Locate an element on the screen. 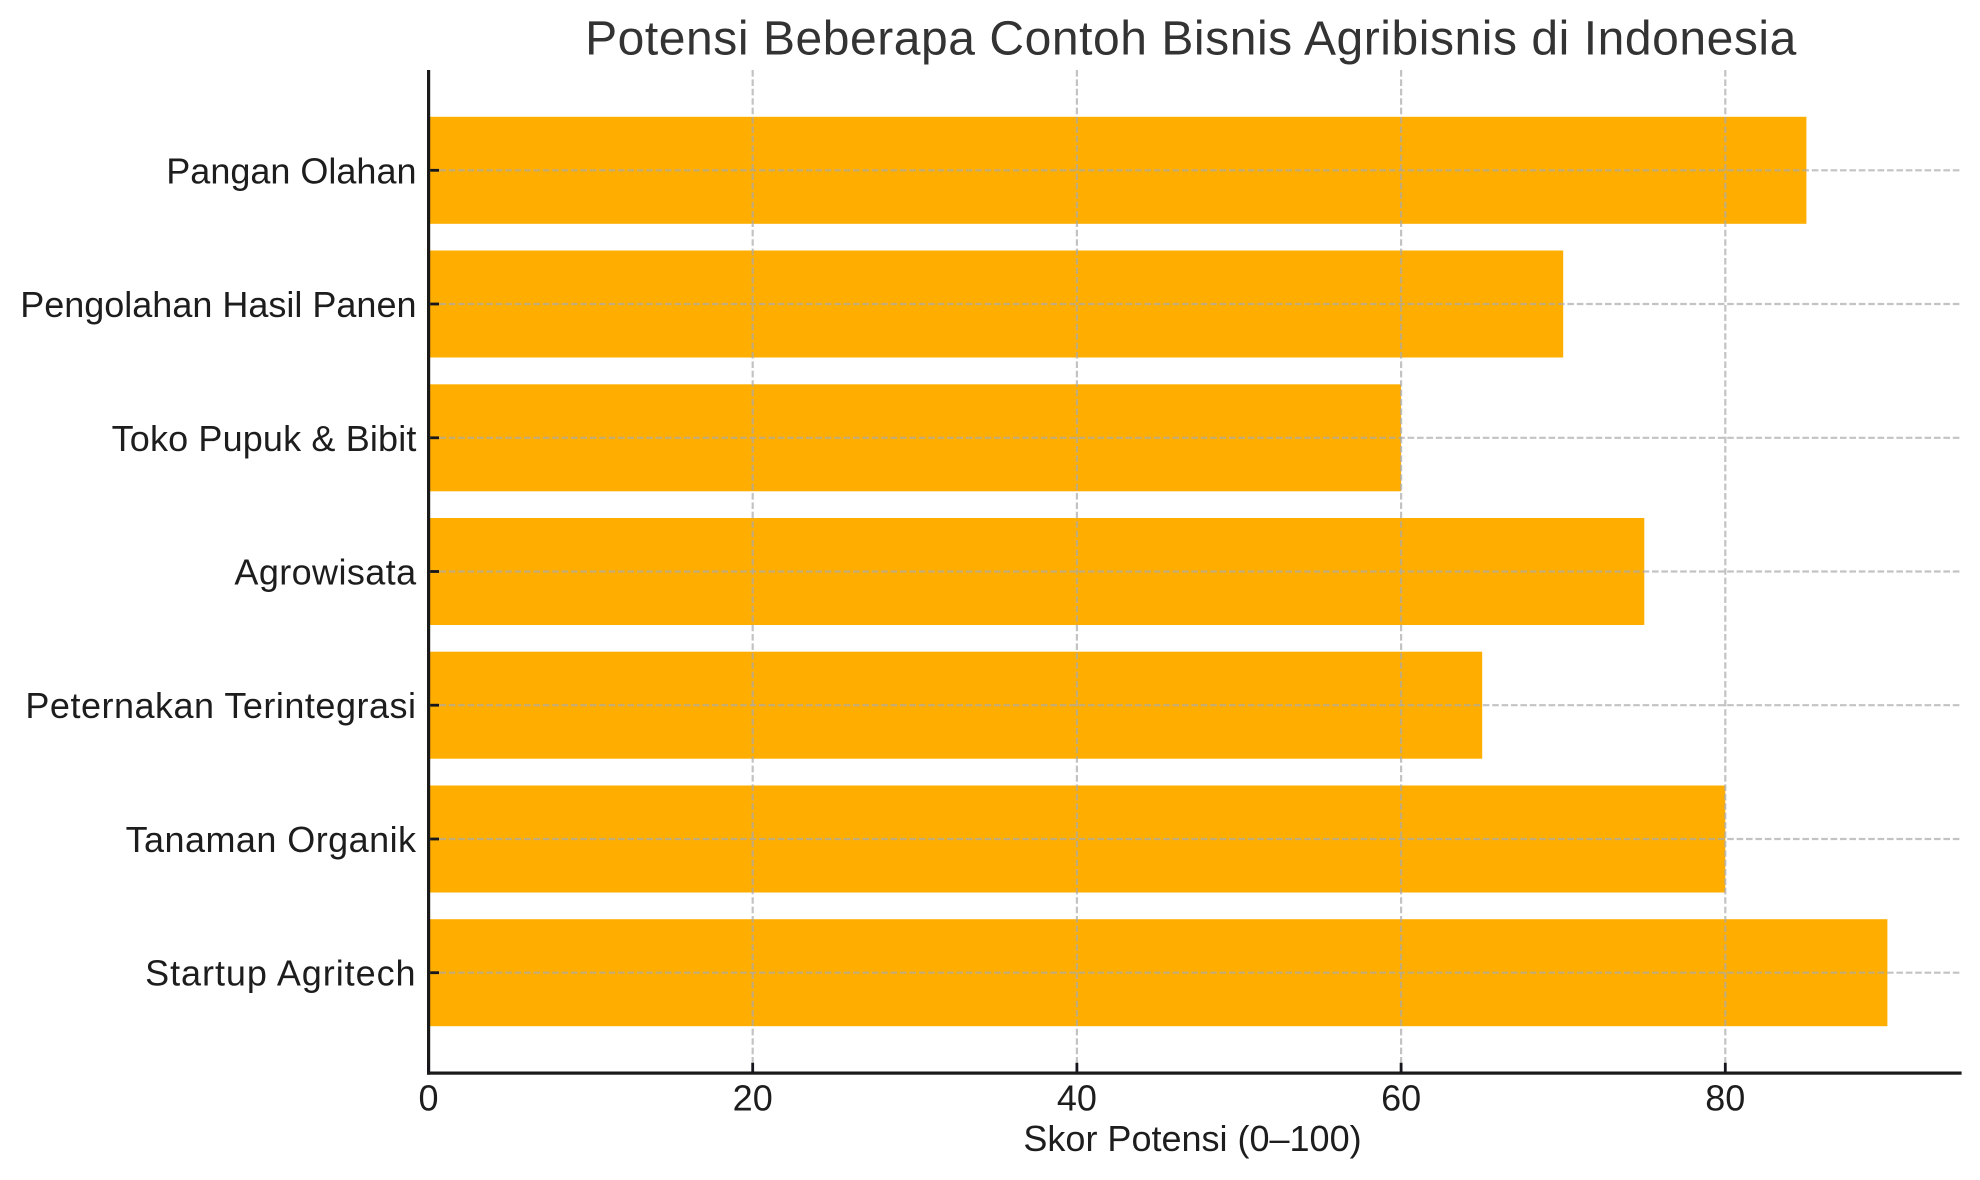  svg-text: Pengolahan Hasil Panen is located at coordinates (218, 304).